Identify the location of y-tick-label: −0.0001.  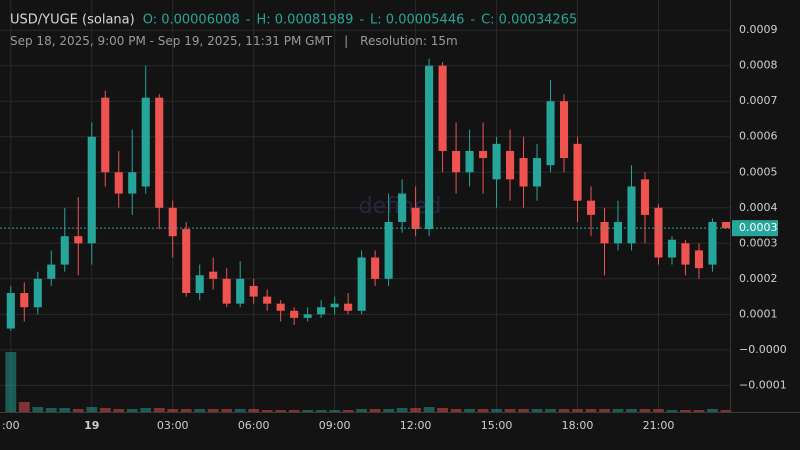
(763, 384).